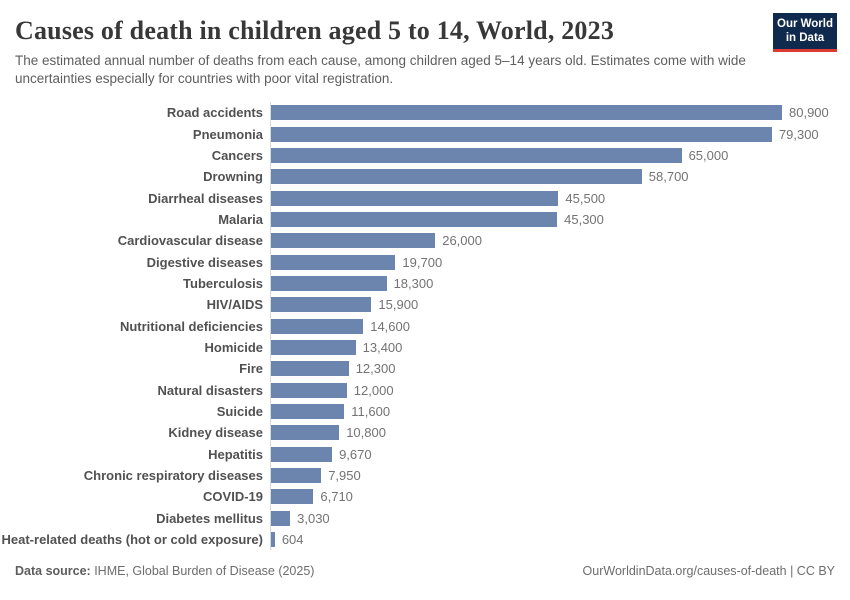 The image size is (850, 600). I want to click on bar-value-label: 7,950, so click(344, 476).